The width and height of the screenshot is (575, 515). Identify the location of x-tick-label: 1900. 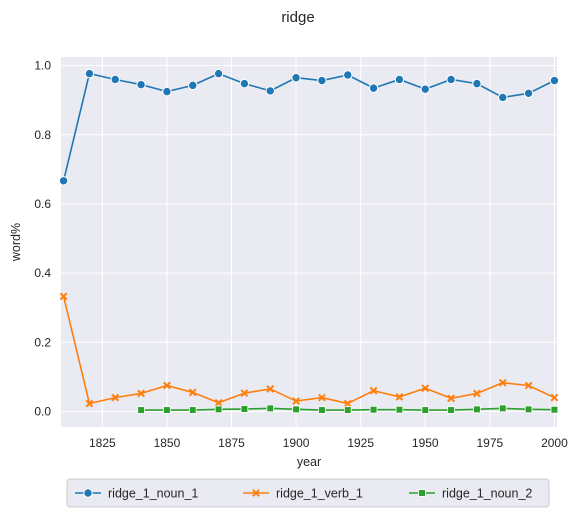
(296, 443).